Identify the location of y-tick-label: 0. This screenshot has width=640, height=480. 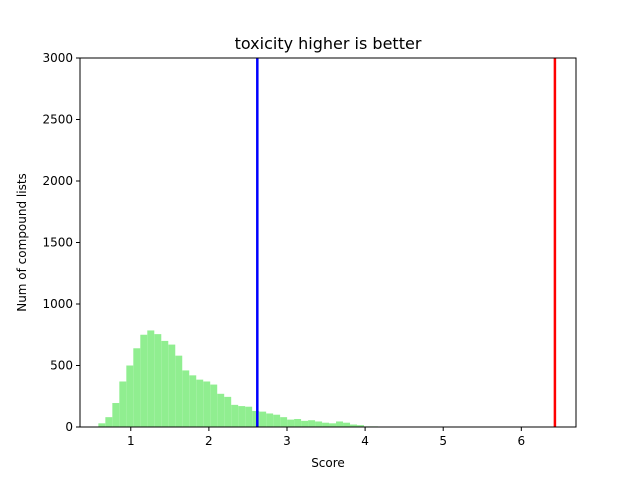
(69, 427).